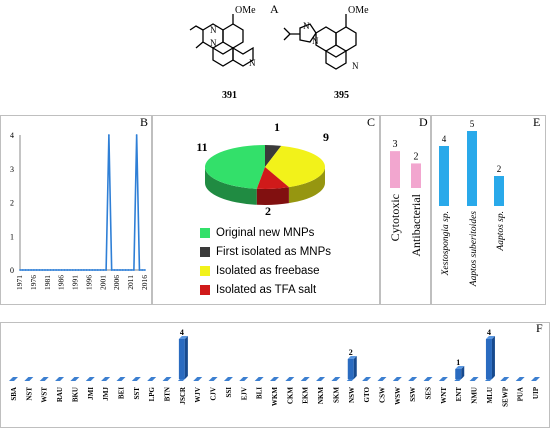 This screenshot has height=428, width=550. Describe the element at coordinates (45, 395) in the screenshot. I see `category-label-f-wst: WST` at that location.